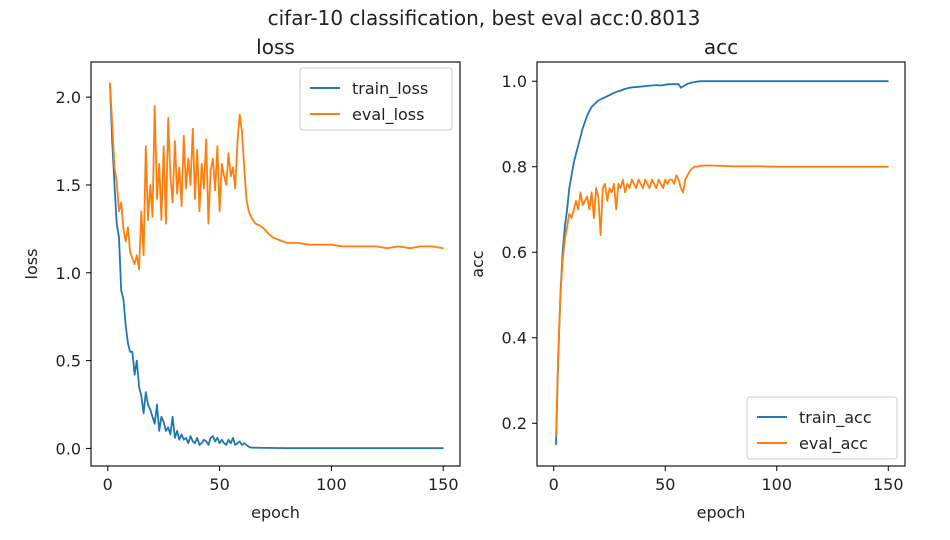 The height and width of the screenshot is (540, 950). Describe the element at coordinates (68, 361) in the screenshot. I see `y-tick-label: 0.5` at that location.